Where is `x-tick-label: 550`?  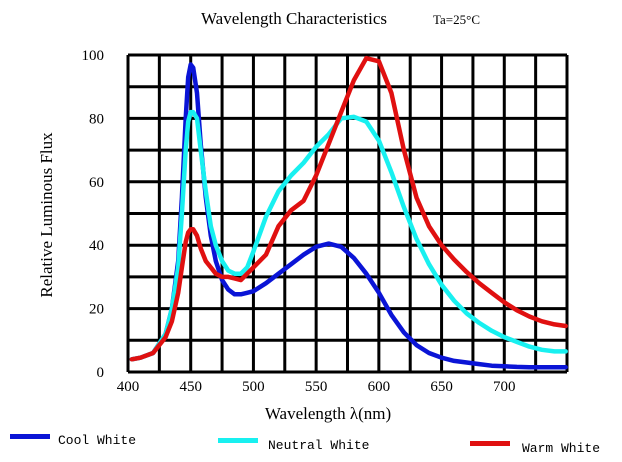 x-tick-label: 550 is located at coordinates (316, 387).